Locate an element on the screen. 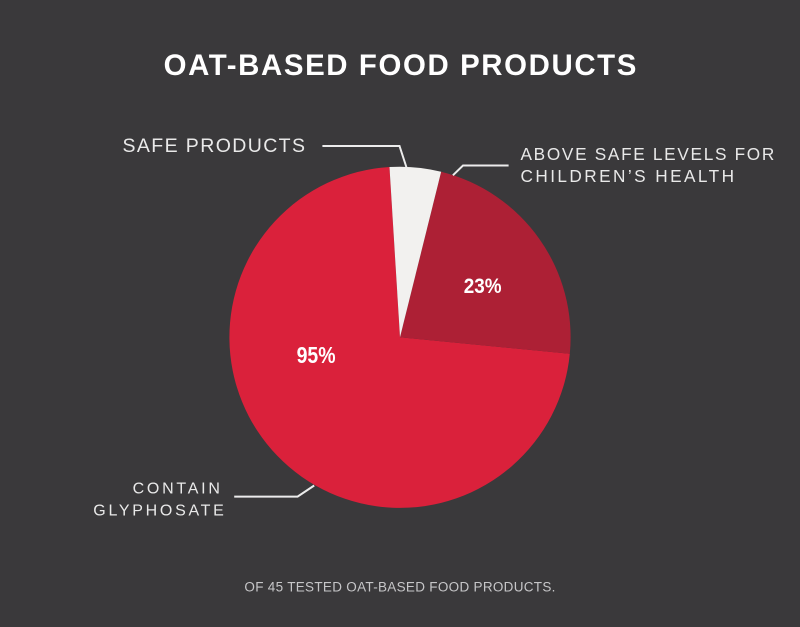  svg-text: SAFE PRODUCTS is located at coordinates (214, 146).